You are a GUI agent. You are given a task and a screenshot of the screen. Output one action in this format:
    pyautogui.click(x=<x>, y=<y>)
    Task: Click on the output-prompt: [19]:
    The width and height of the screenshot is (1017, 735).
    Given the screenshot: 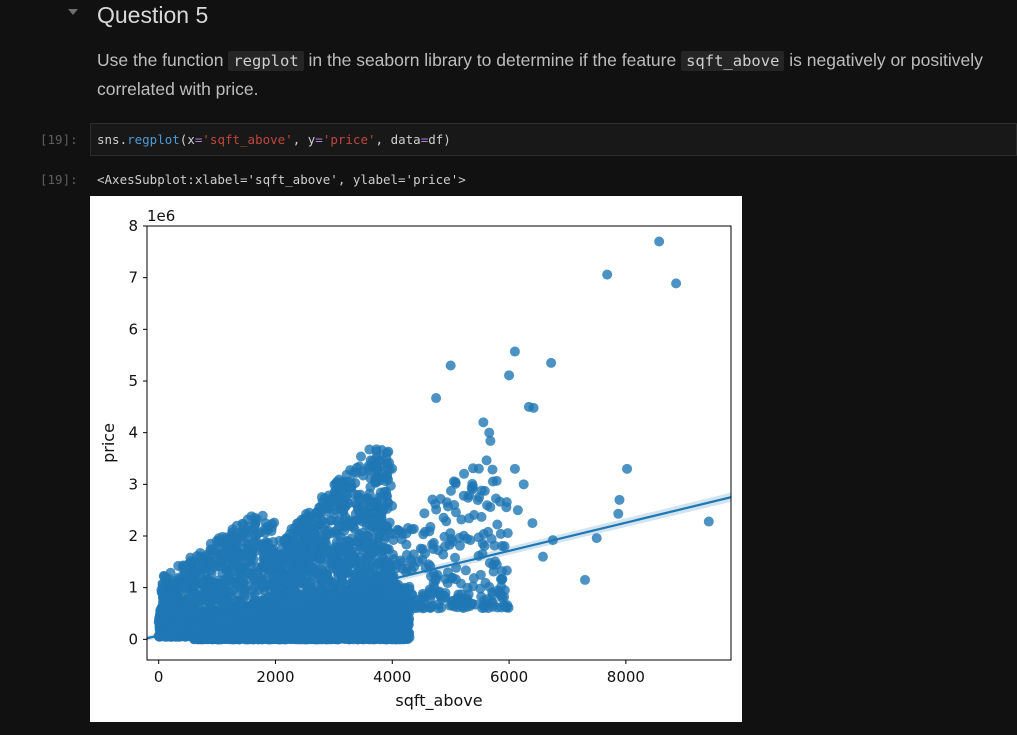 What is the action you would take?
    pyautogui.click(x=59, y=179)
    